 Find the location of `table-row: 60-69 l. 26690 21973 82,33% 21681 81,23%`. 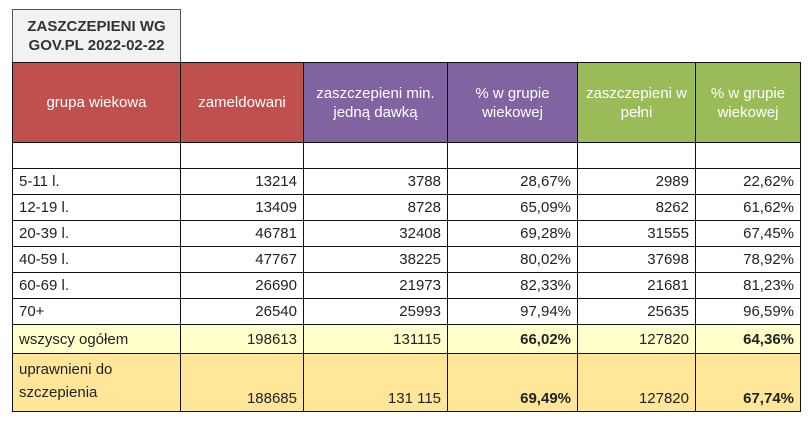

table-row: 60-69 l. 26690 21973 82,33% 21681 81,23% is located at coordinates (406, 285).